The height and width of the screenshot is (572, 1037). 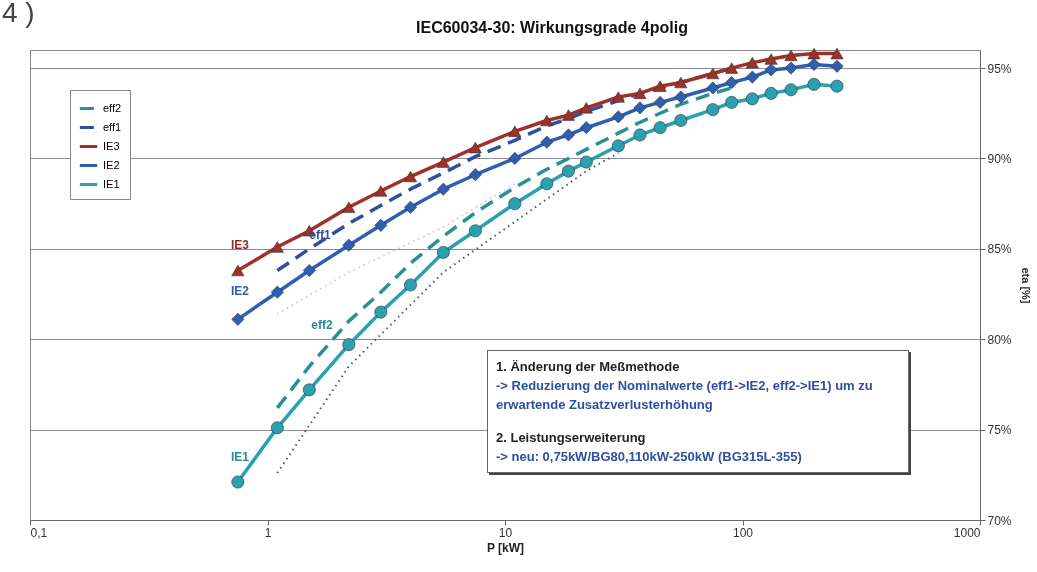 I want to click on y-tick-label: 75%, so click(x=999, y=430).